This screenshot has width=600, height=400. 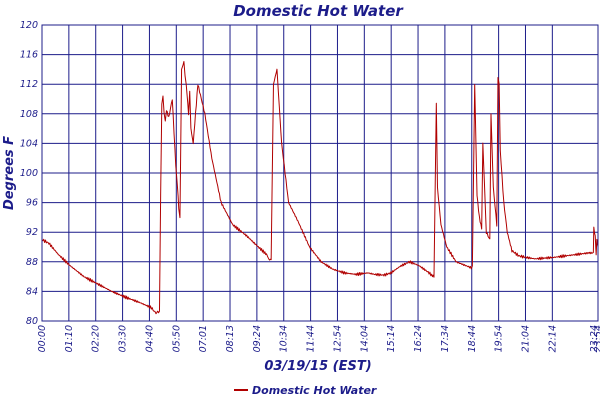 What do you see at coordinates (418, 338) in the screenshot?
I see `x-tick-label: 16:24` at bounding box center [418, 338].